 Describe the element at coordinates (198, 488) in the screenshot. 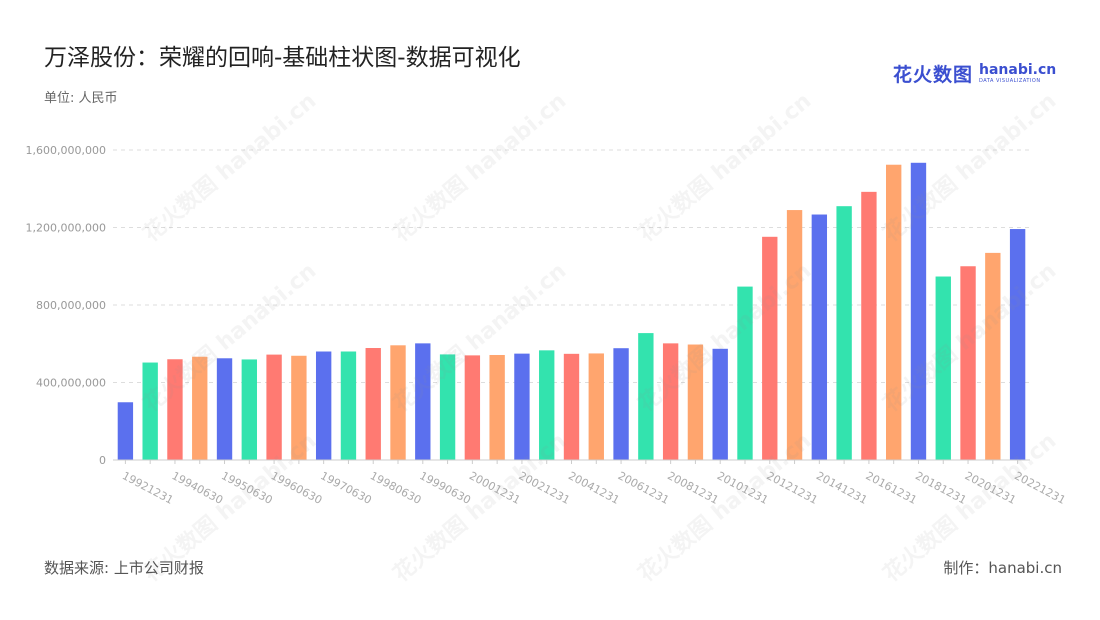

I see `x-tick-label: 19940630` at that location.